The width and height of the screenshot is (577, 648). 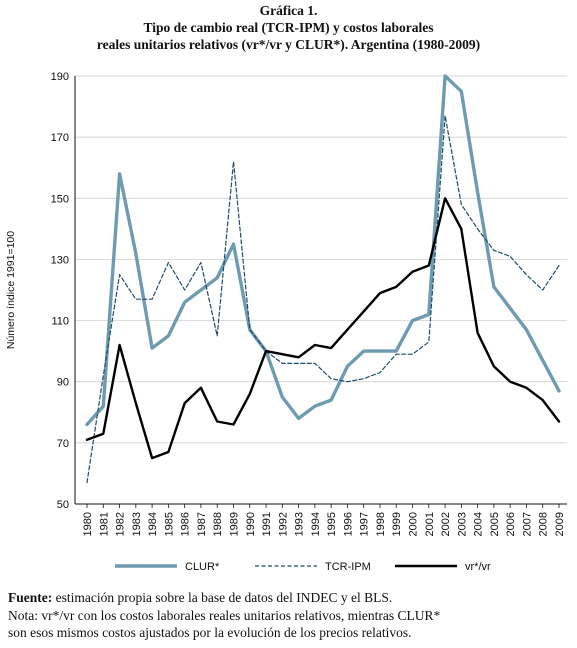 I want to click on source-label: Fuente:, so click(x=30, y=597).